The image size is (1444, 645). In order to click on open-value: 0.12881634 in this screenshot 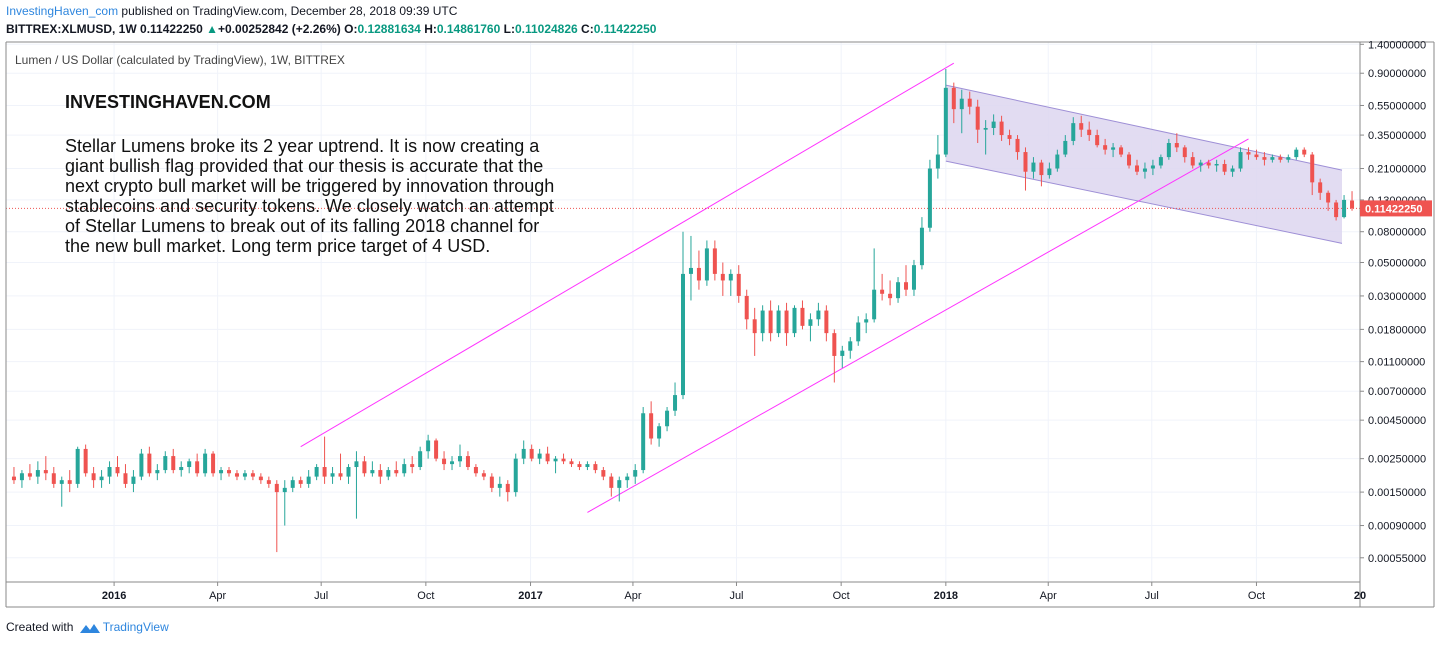, I will do `click(389, 29)`.